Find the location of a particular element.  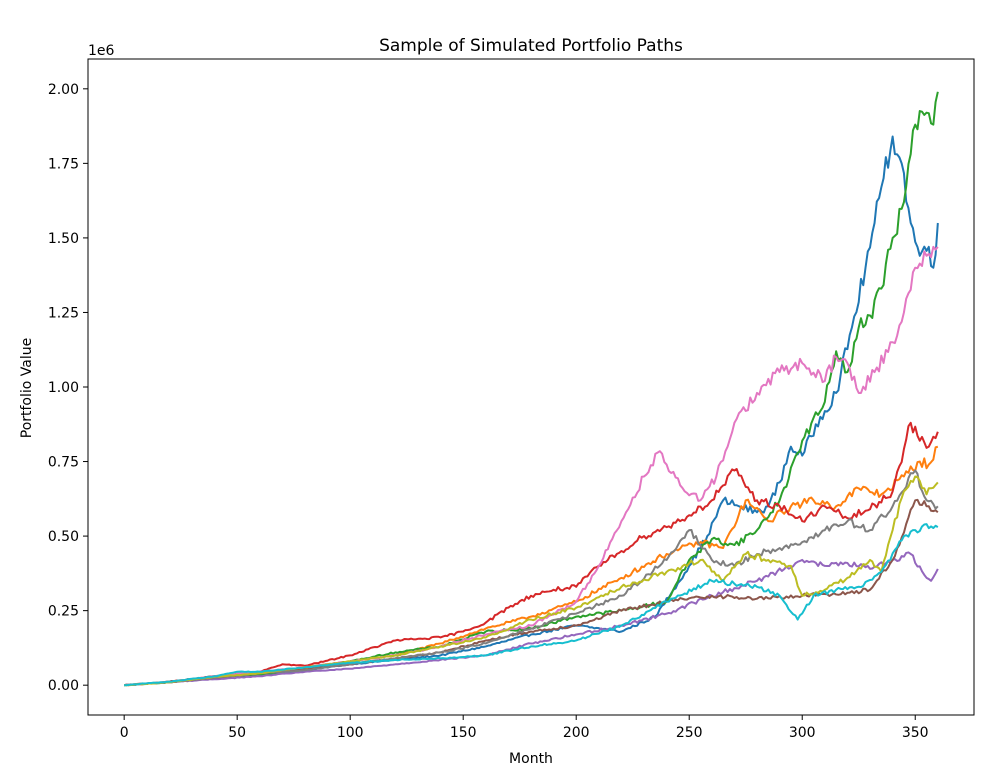

y-tick-label: 0.00 is located at coordinates (63, 686).